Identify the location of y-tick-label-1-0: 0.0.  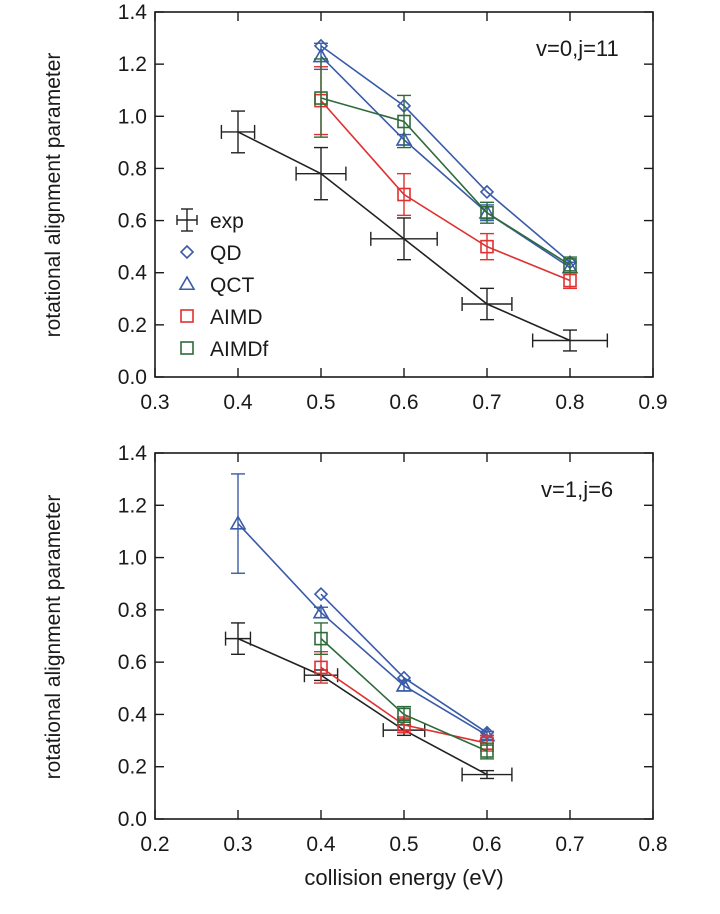
(132, 377).